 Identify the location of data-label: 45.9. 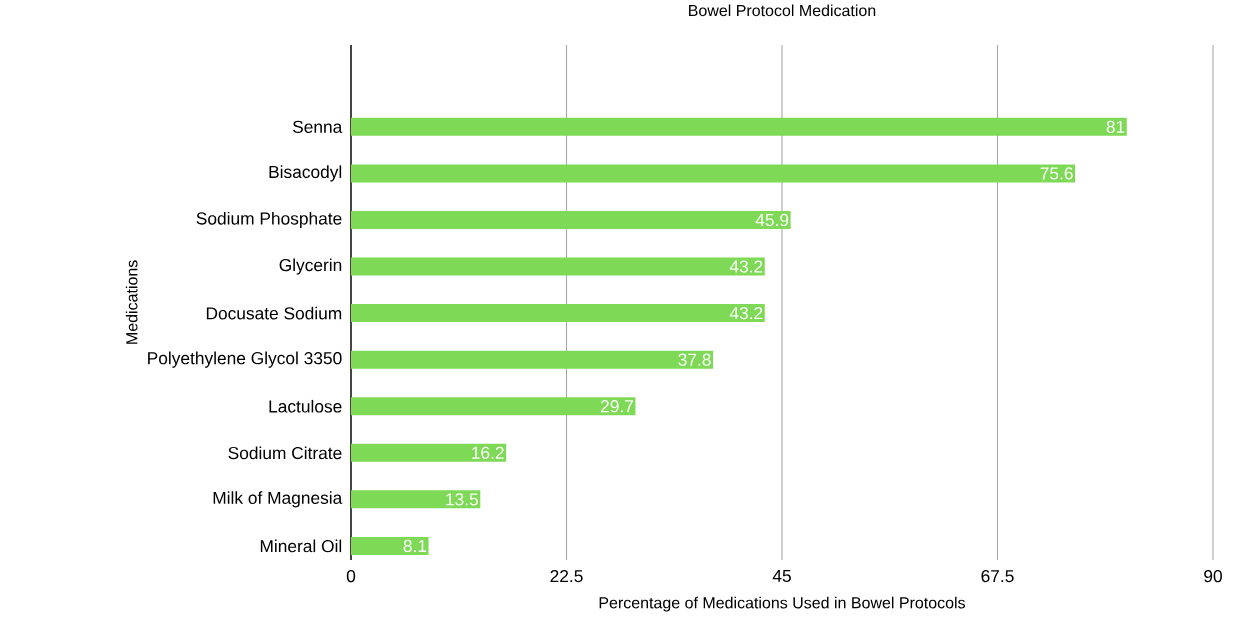
(772, 220).